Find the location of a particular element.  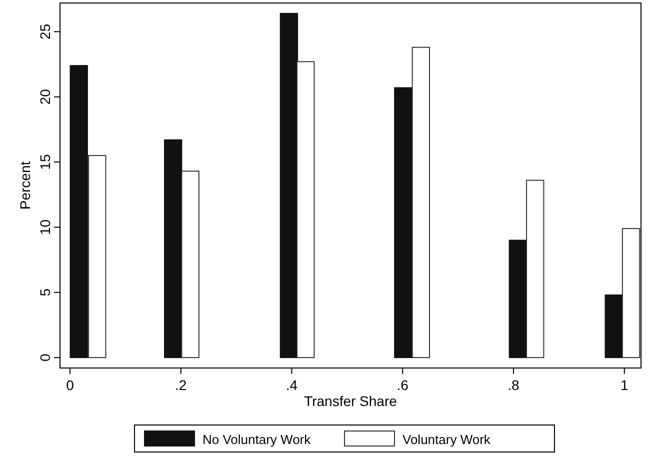

x-tick-label: 0 is located at coordinates (70, 385).